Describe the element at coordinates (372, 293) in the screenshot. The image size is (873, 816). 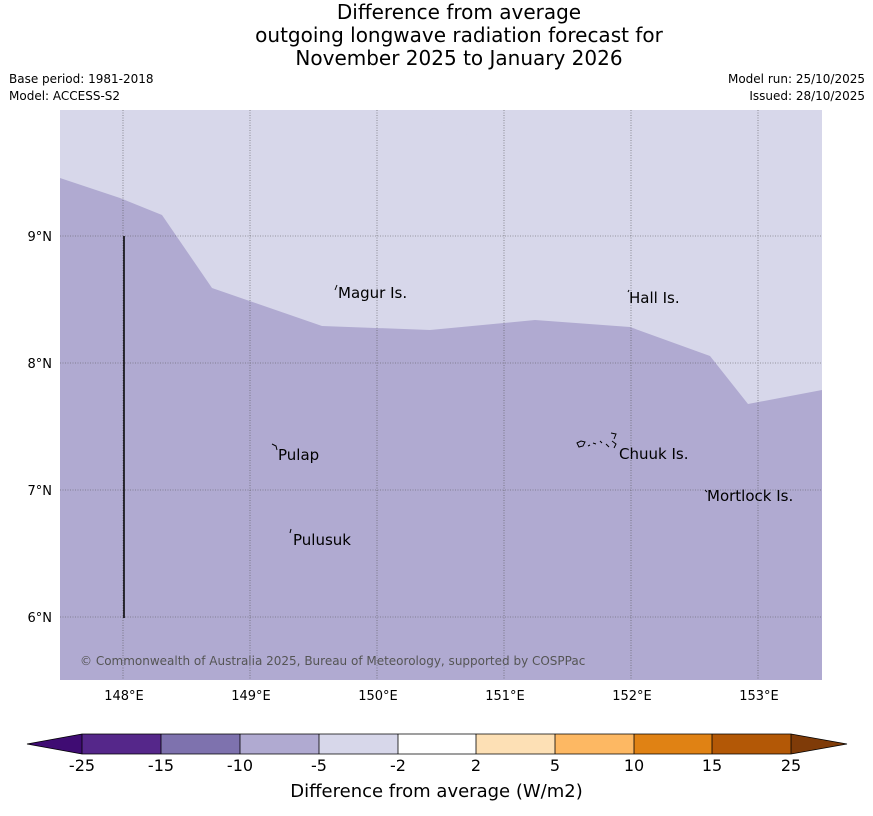
I see `label-magur: Magur Is.` at that location.